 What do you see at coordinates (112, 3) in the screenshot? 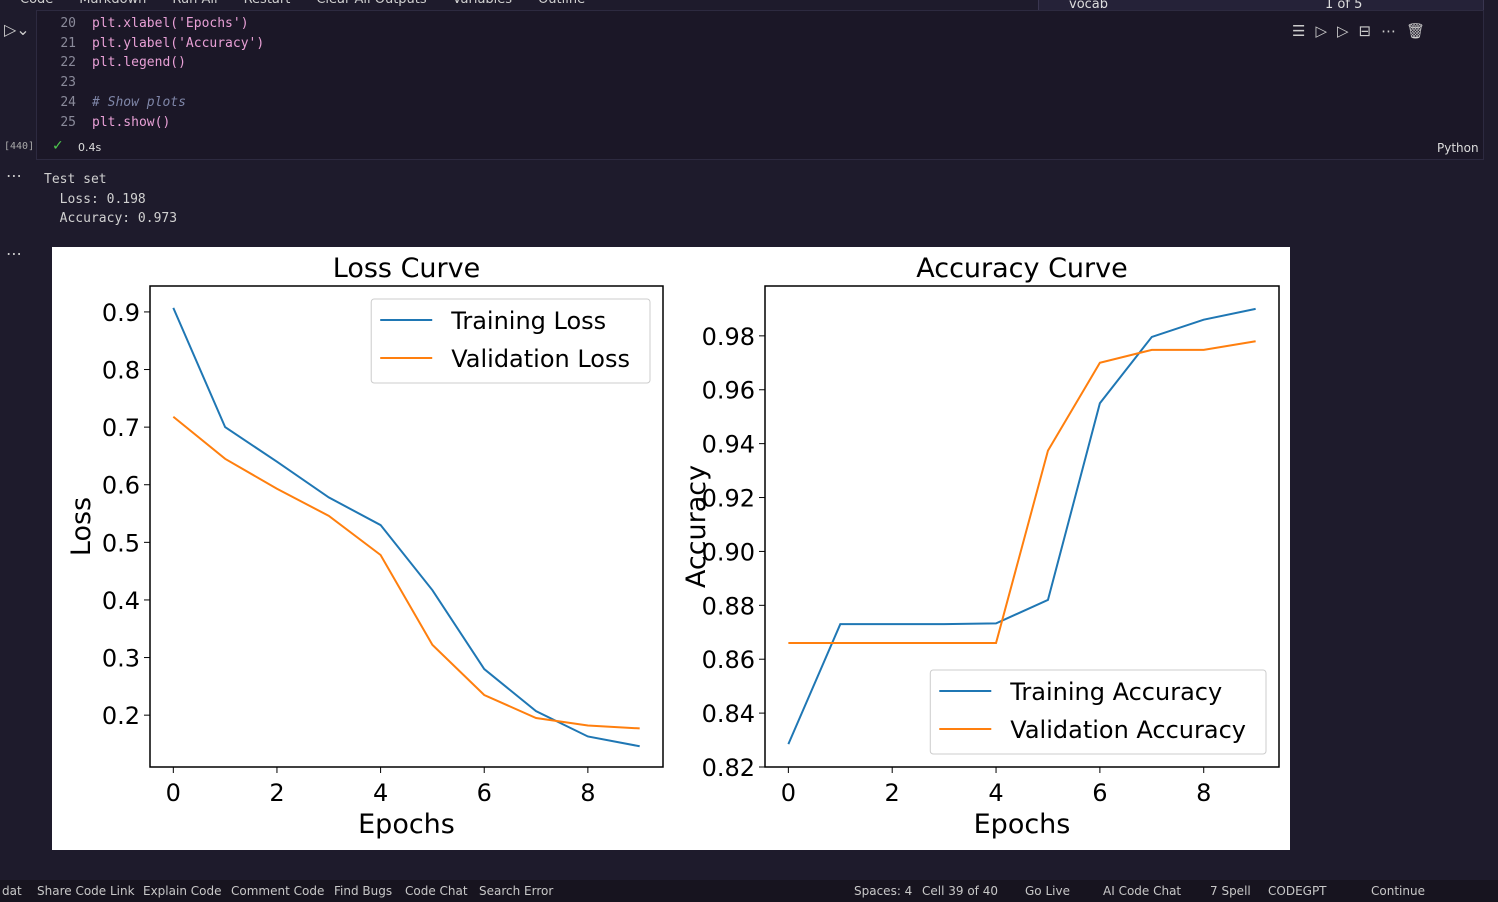
I see `toolbar-button: Markdown` at bounding box center [112, 3].